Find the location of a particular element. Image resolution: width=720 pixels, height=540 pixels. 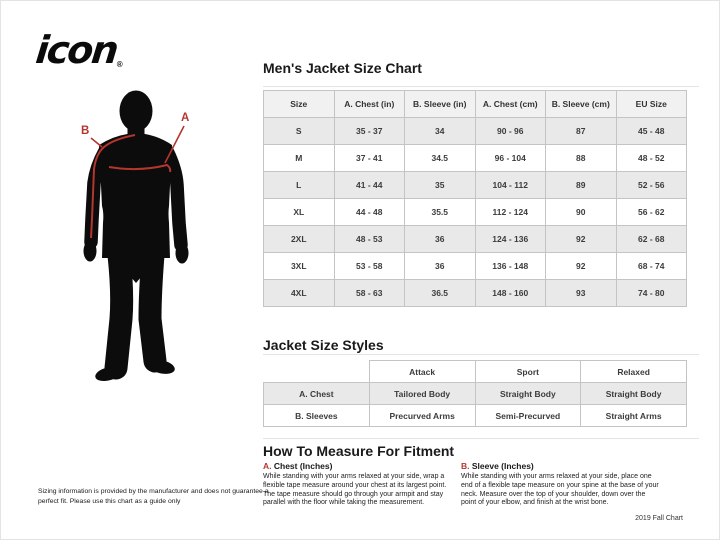

cell-eu-size: 56 - 62 is located at coordinates (651, 212).